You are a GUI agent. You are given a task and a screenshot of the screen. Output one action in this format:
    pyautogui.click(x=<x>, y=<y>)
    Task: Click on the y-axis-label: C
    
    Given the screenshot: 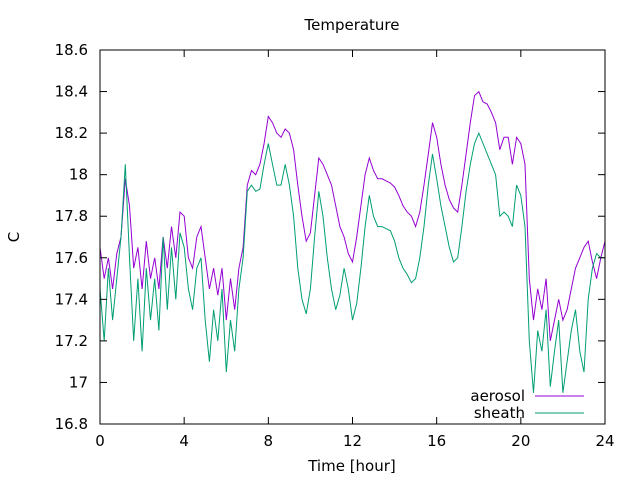 What is the action you would take?
    pyautogui.click(x=14, y=237)
    